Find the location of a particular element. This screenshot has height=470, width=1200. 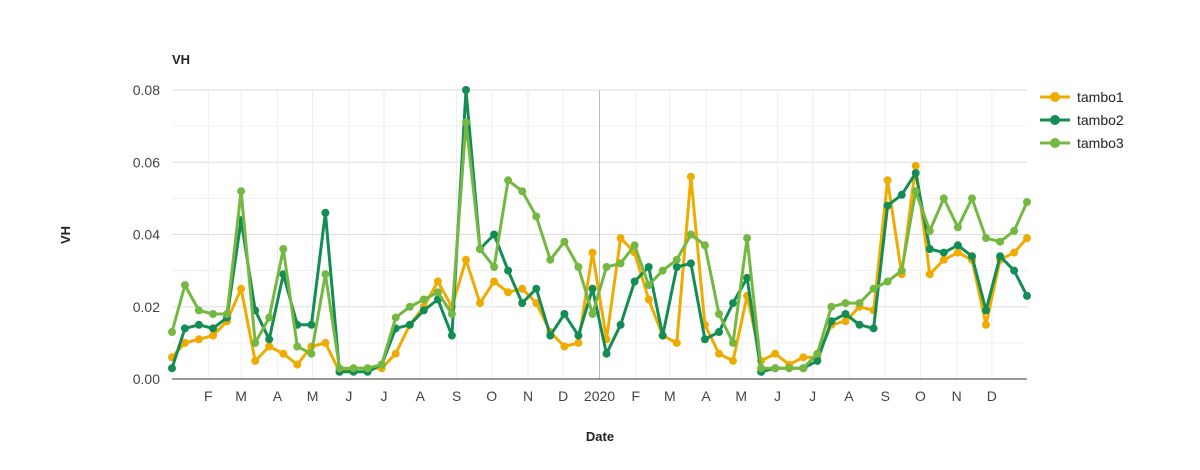

legend-item-tambo2: tambo2 is located at coordinates (1082, 120).